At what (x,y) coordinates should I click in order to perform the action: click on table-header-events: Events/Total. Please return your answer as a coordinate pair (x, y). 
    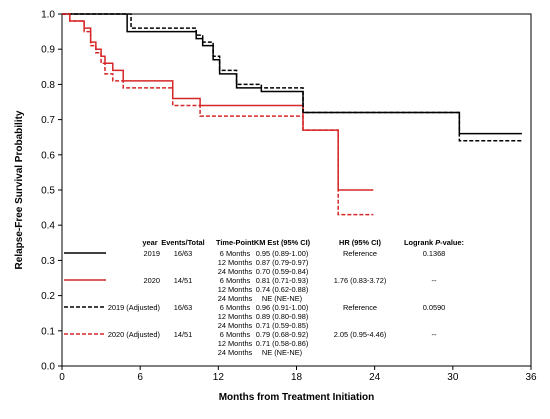
    Looking at the image, I should click on (182, 242).